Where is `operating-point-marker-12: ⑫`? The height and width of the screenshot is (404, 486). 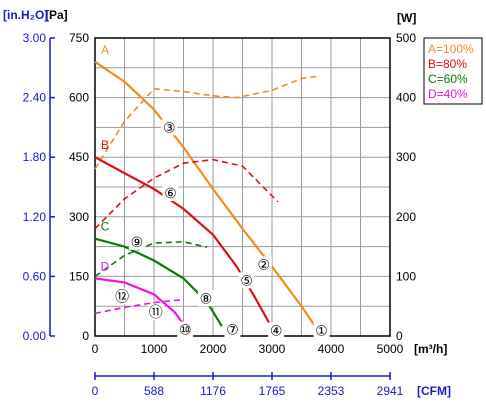 operating-point-marker-12: ⑫ is located at coordinates (122, 296).